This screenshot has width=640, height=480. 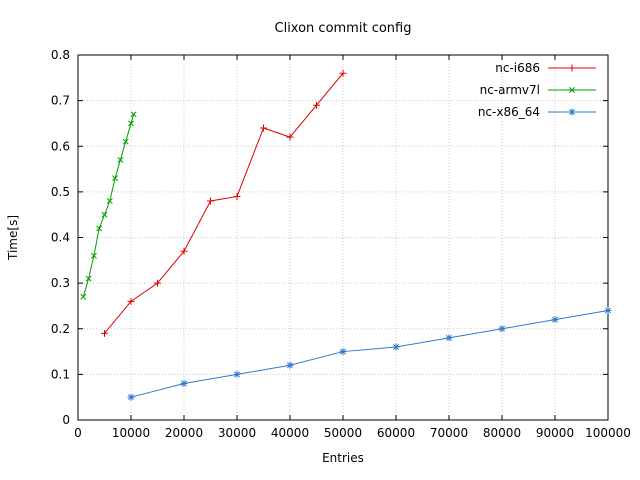 What do you see at coordinates (396, 433) in the screenshot?
I see `x-tick-label-6: 60000` at bounding box center [396, 433].